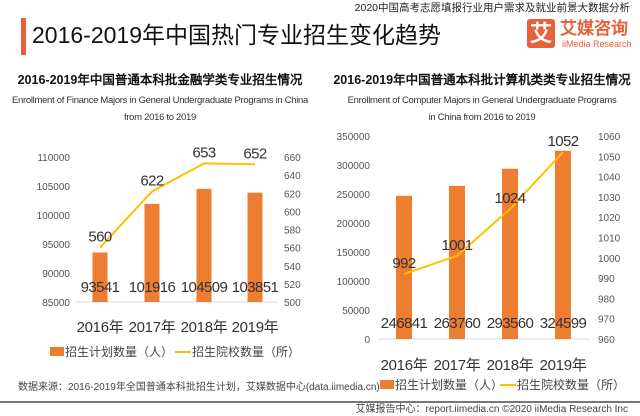  I want to click on chart2-bar-label: 324599, so click(563, 323).